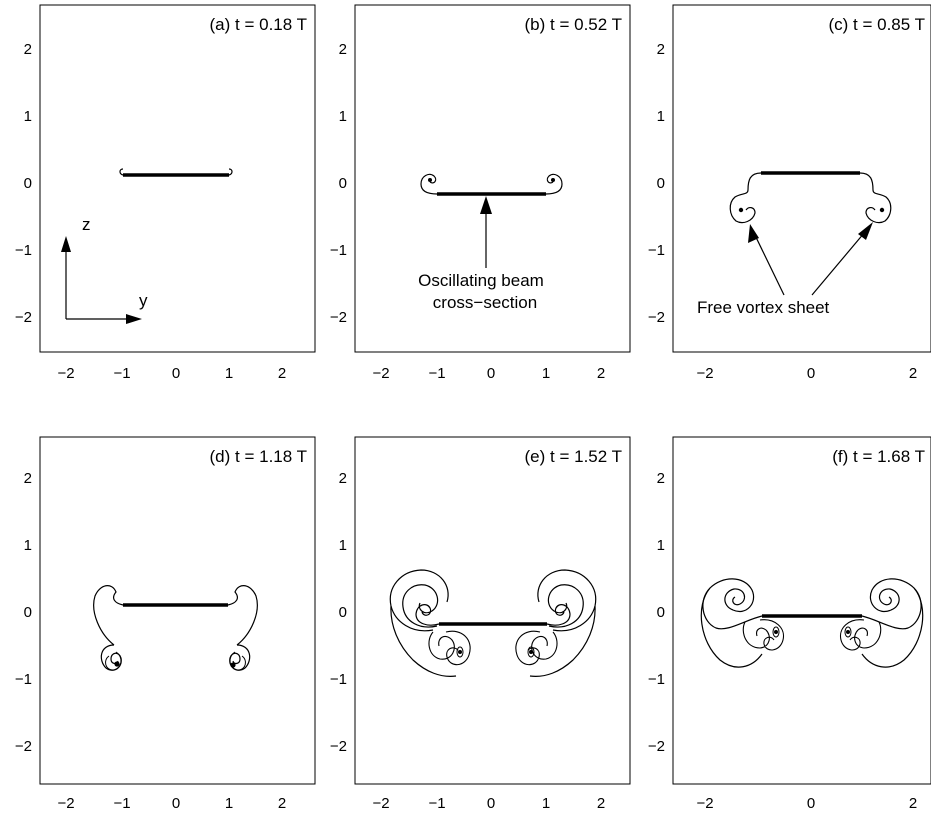 The image size is (931, 818). I want to click on sheet-pointer-arrow-left, so click(768, 262).